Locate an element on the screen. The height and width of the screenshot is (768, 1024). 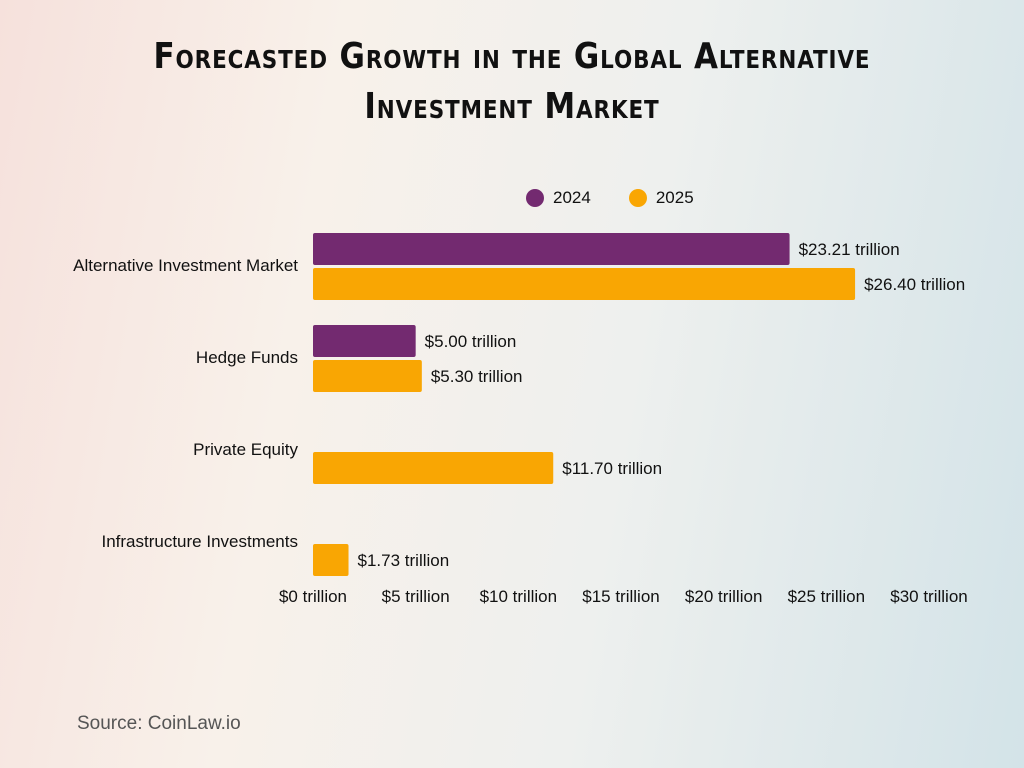
legend-label-2024: 2024 is located at coordinates (572, 197).